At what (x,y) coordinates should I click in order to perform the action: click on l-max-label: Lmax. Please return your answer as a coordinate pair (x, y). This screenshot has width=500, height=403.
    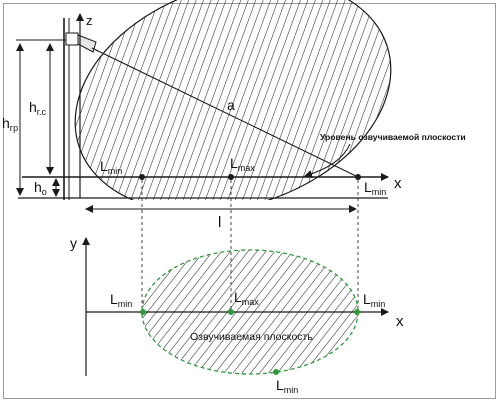
    Looking at the image, I should click on (242, 164).